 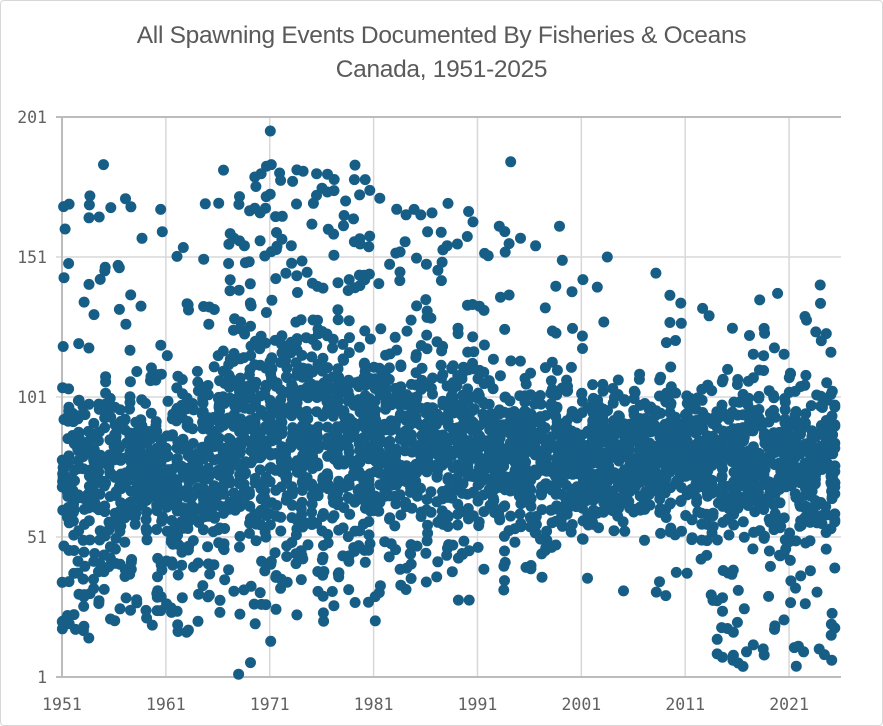 What do you see at coordinates (32, 117) in the screenshot?
I see `y-tick-label: 201` at bounding box center [32, 117].